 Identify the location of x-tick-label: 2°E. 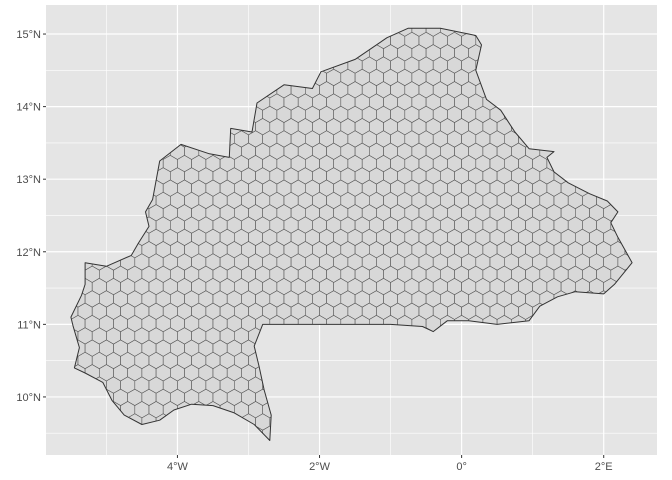
(604, 467).